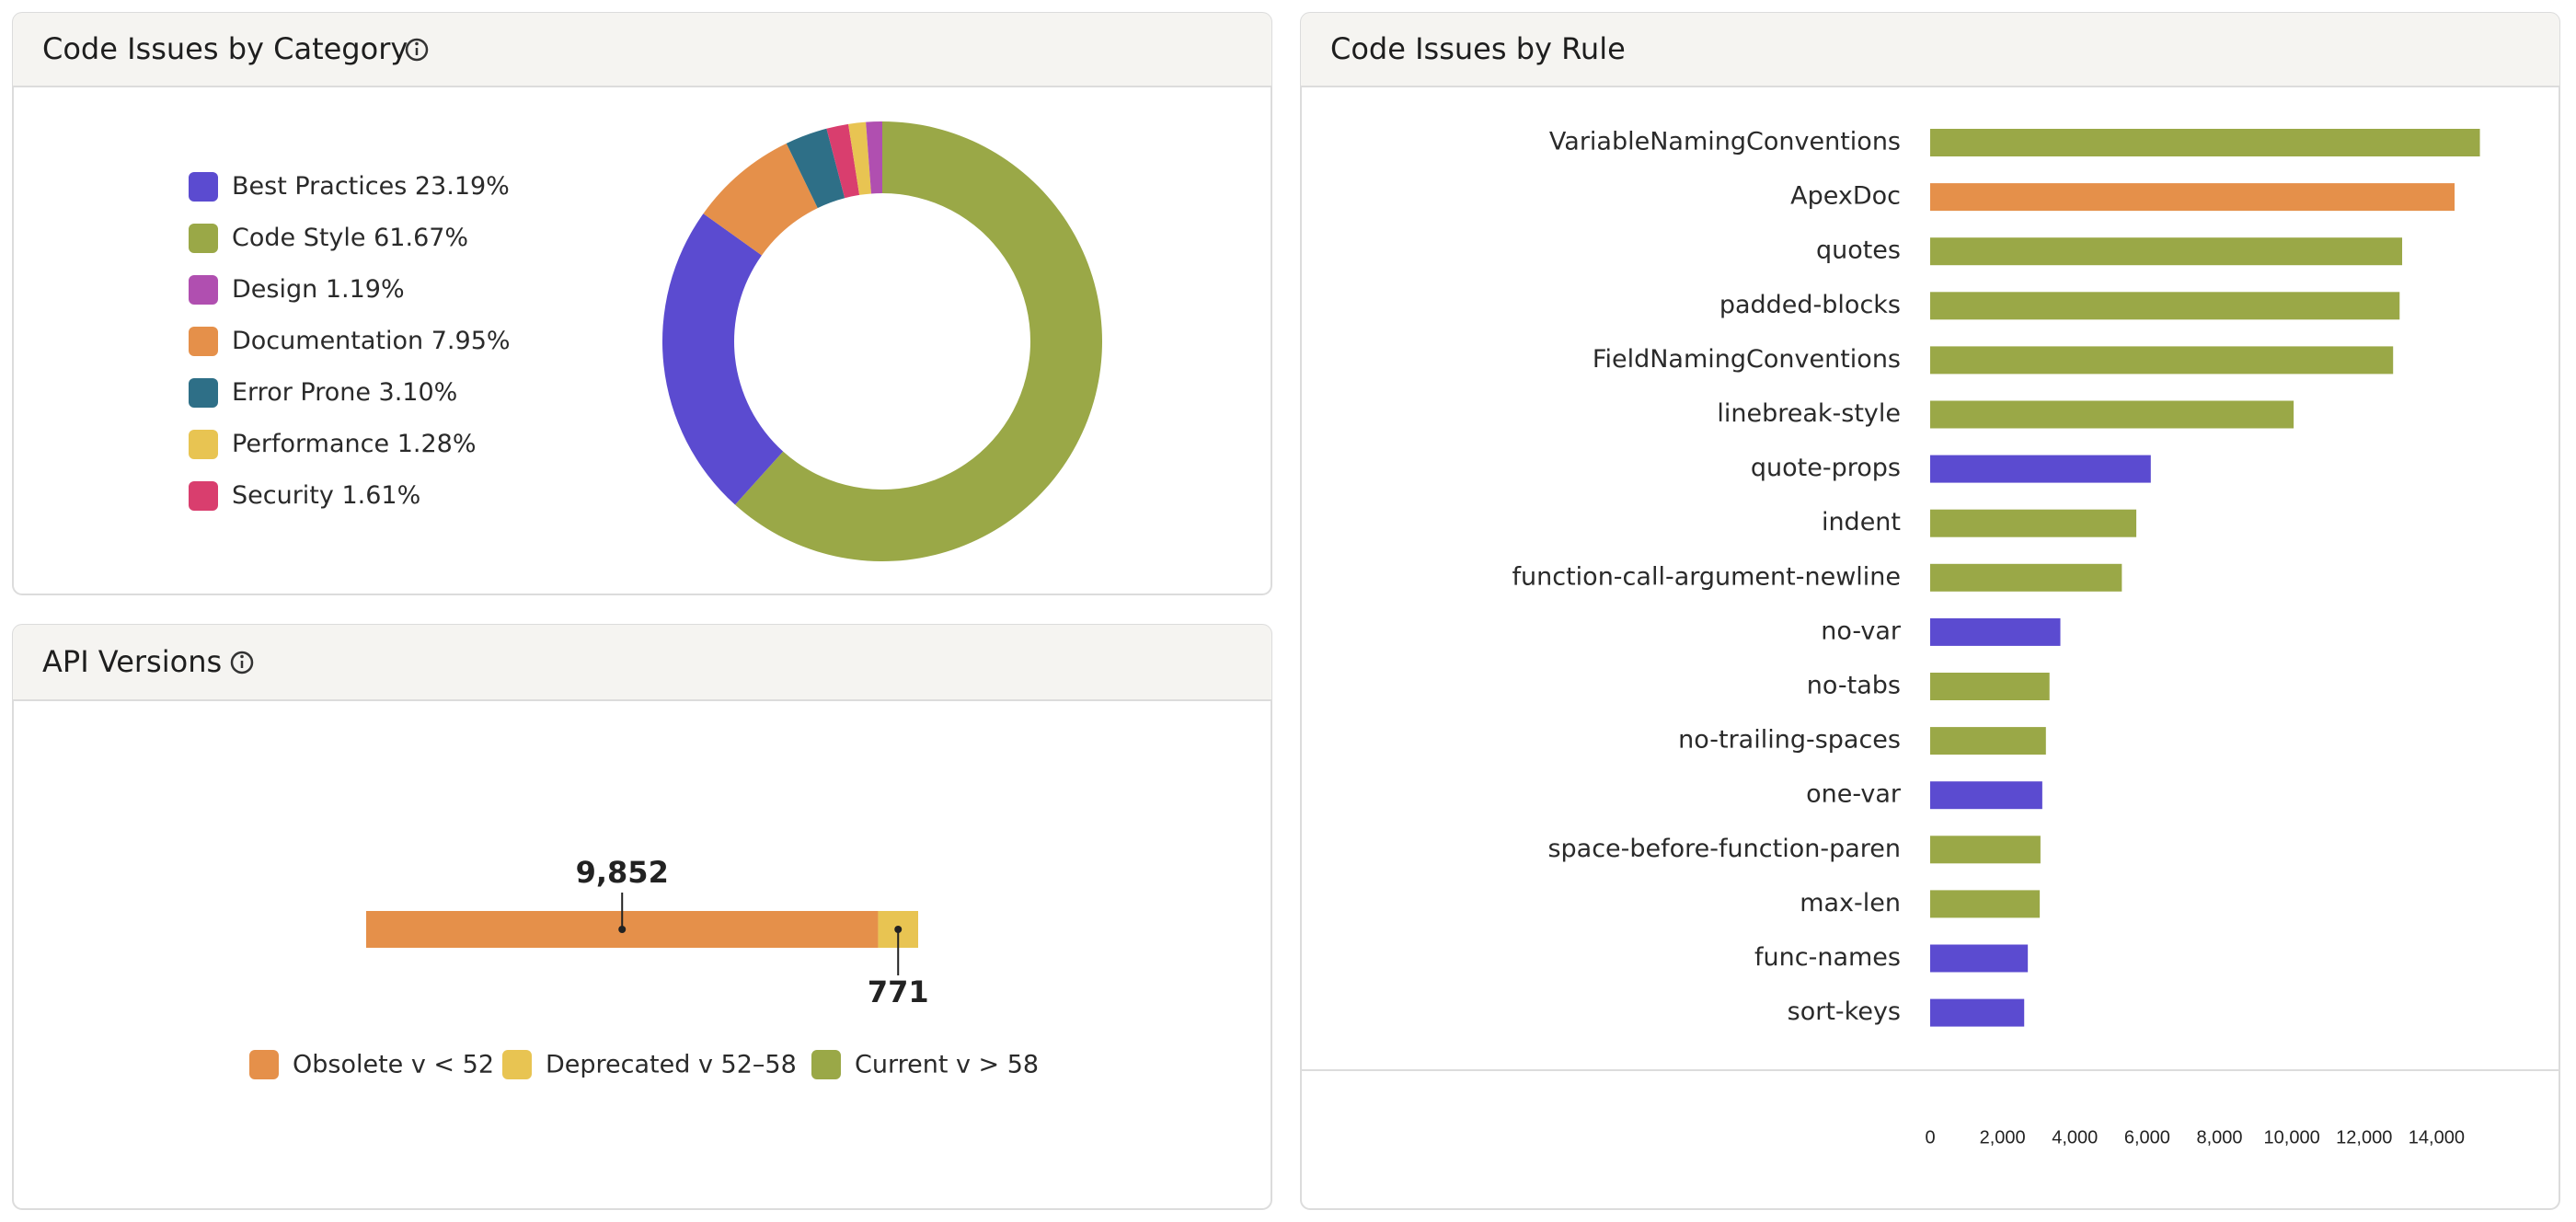  I want to click on x-tick-label: 10,000, so click(2292, 1137).